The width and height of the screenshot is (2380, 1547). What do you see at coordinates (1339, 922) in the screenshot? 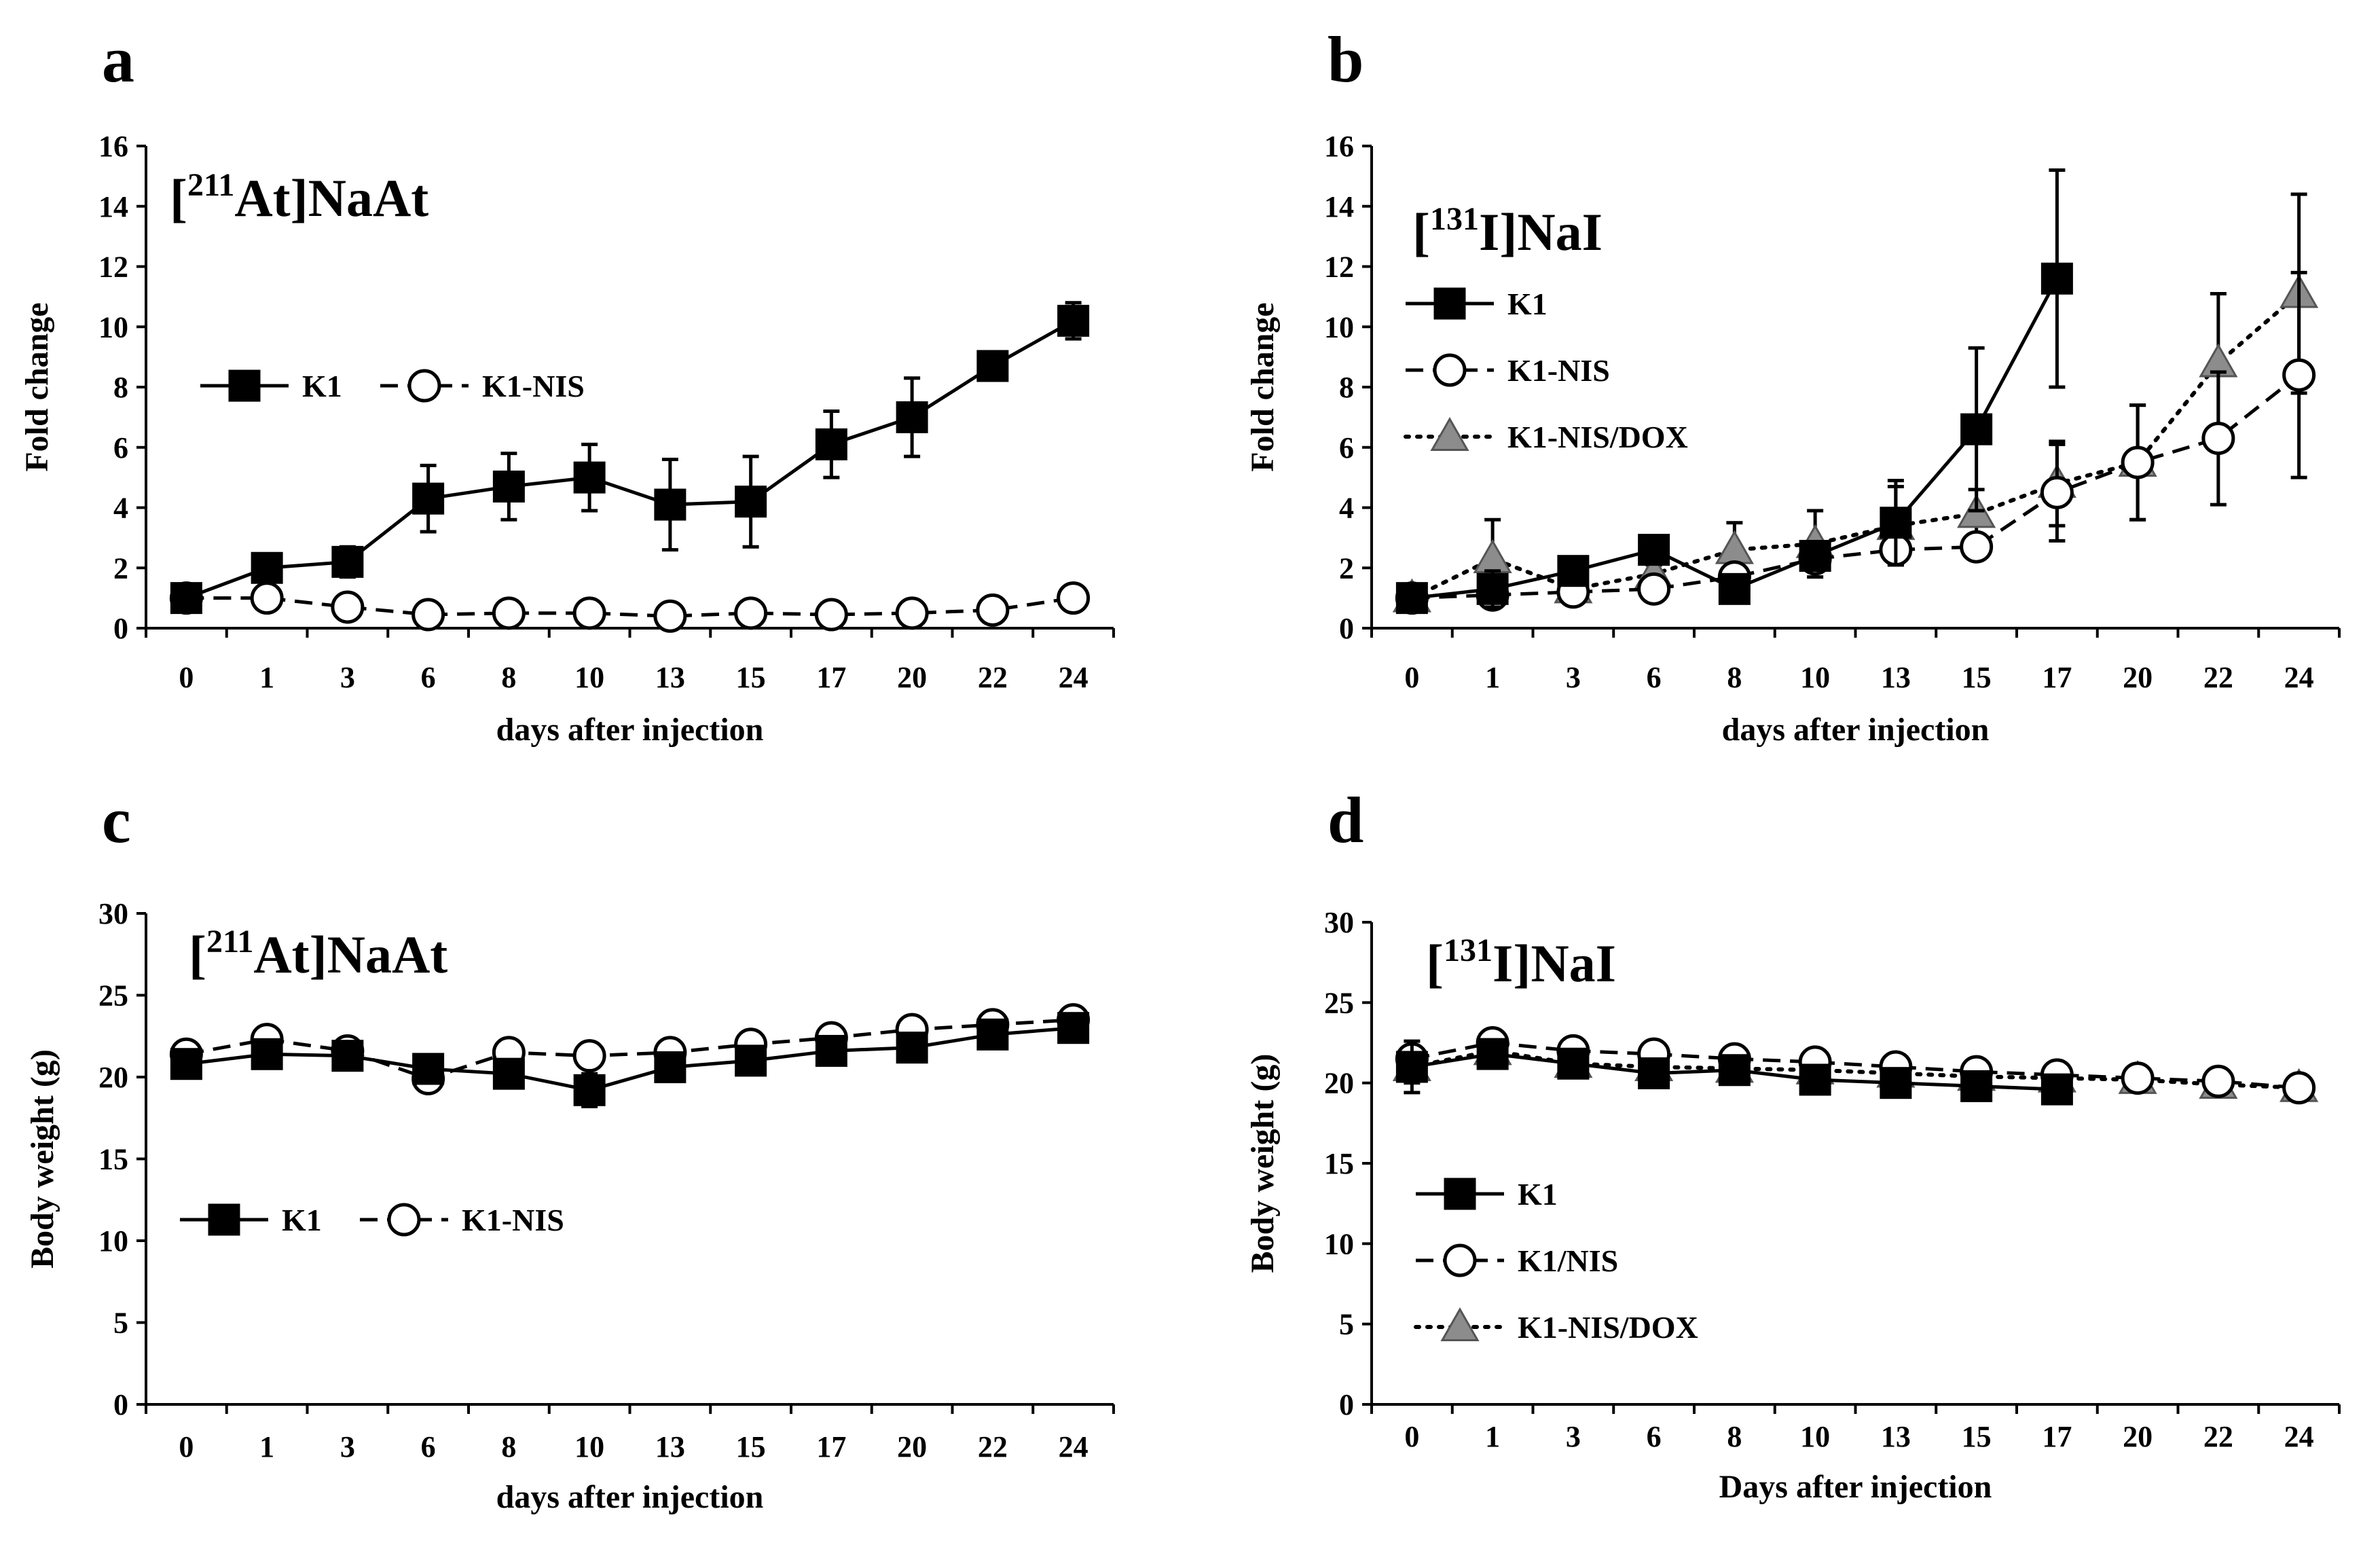
I see `y-tick-label: 30` at bounding box center [1339, 922].